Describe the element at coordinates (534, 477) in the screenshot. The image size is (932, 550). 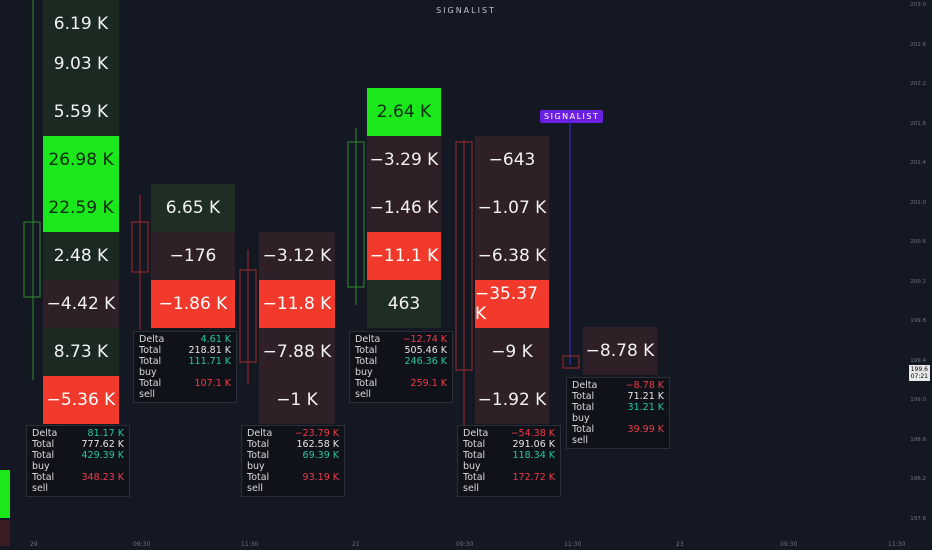
I see `summary-value: 172.72 K` at that location.